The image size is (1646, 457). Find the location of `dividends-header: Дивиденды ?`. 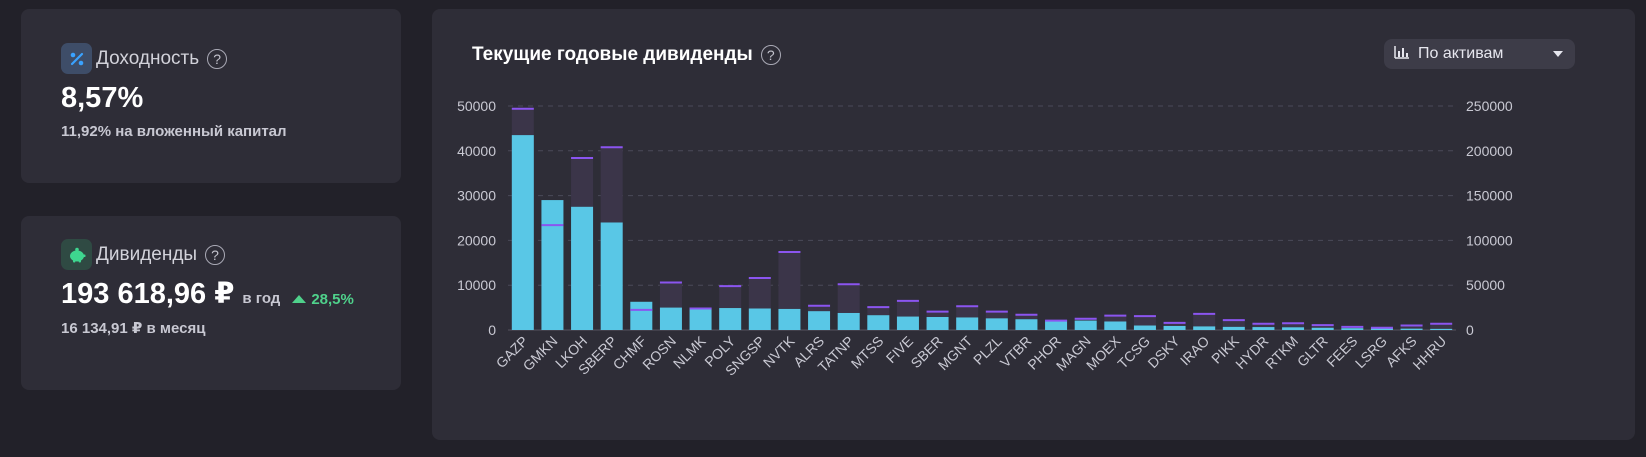

dividends-header: Дивиденды ? is located at coordinates (143, 254).